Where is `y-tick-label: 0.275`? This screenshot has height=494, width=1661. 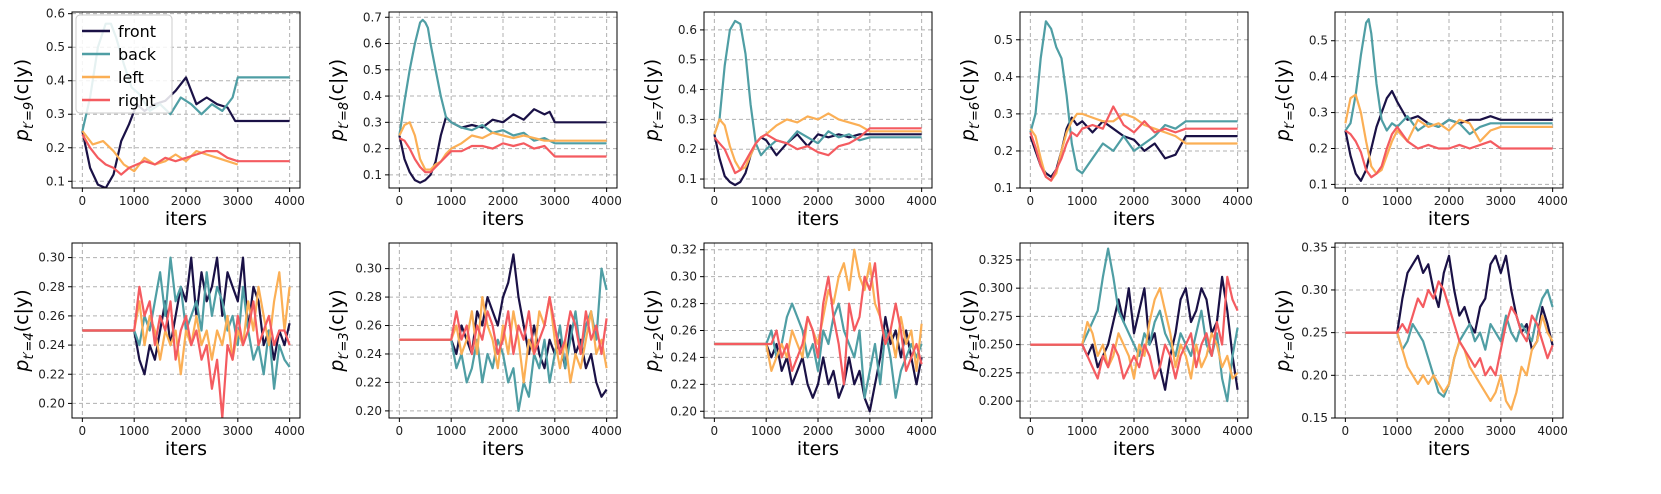
y-tick-label: 0.275 is located at coordinates (996, 316).